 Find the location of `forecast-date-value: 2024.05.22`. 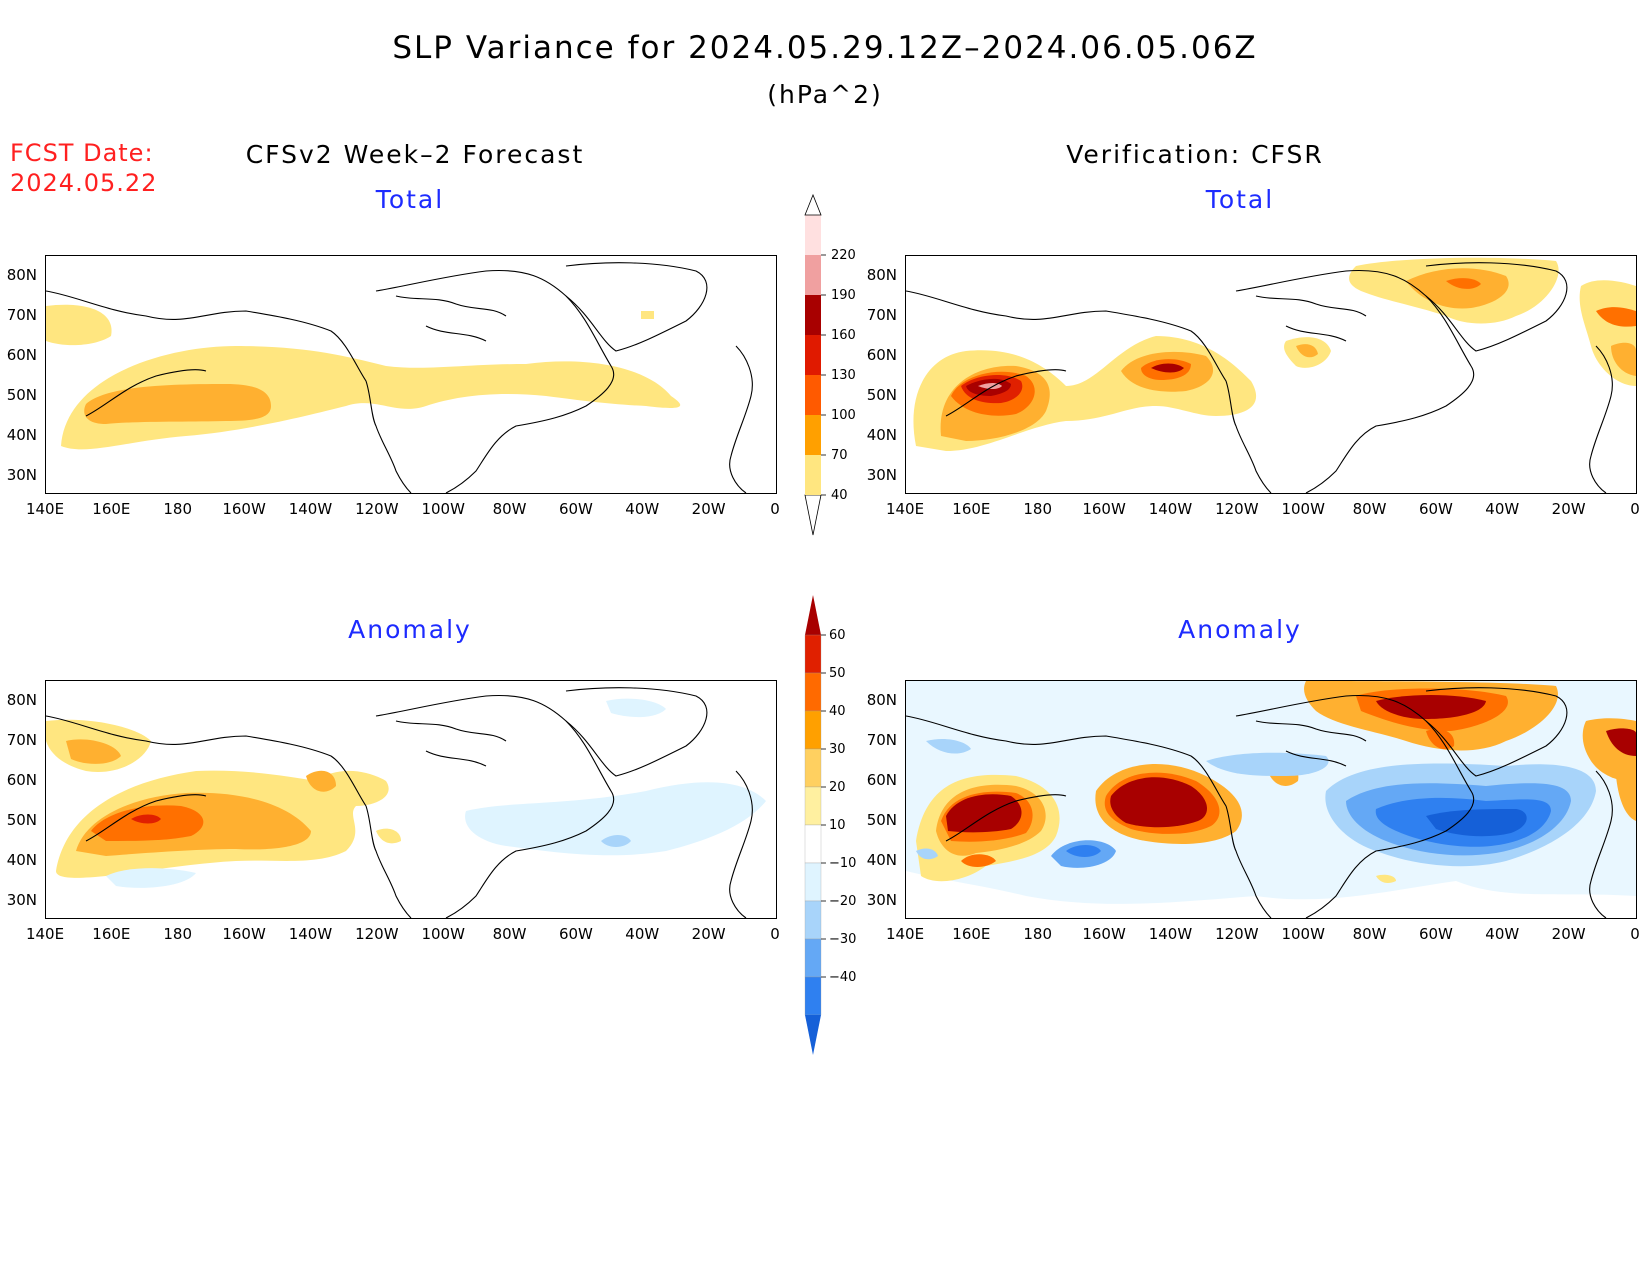

forecast-date-value: 2024.05.22 is located at coordinates (84, 183).